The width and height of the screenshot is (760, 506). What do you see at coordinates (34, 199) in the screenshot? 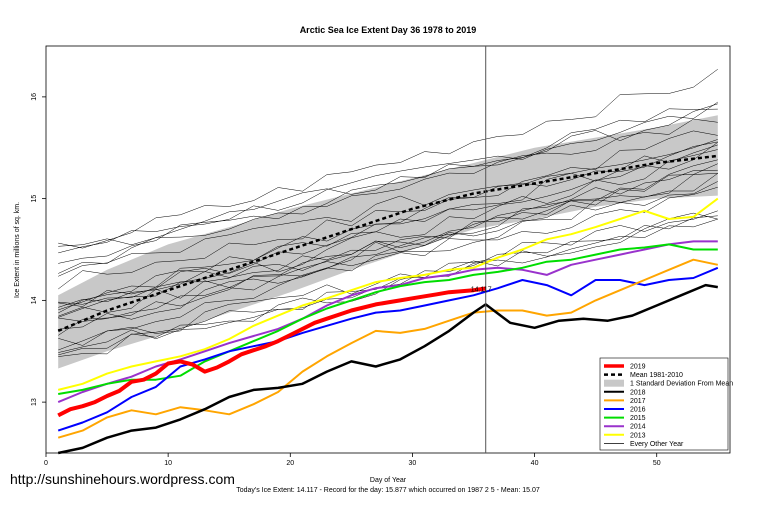
I see `y-tick-label: 15` at bounding box center [34, 199].